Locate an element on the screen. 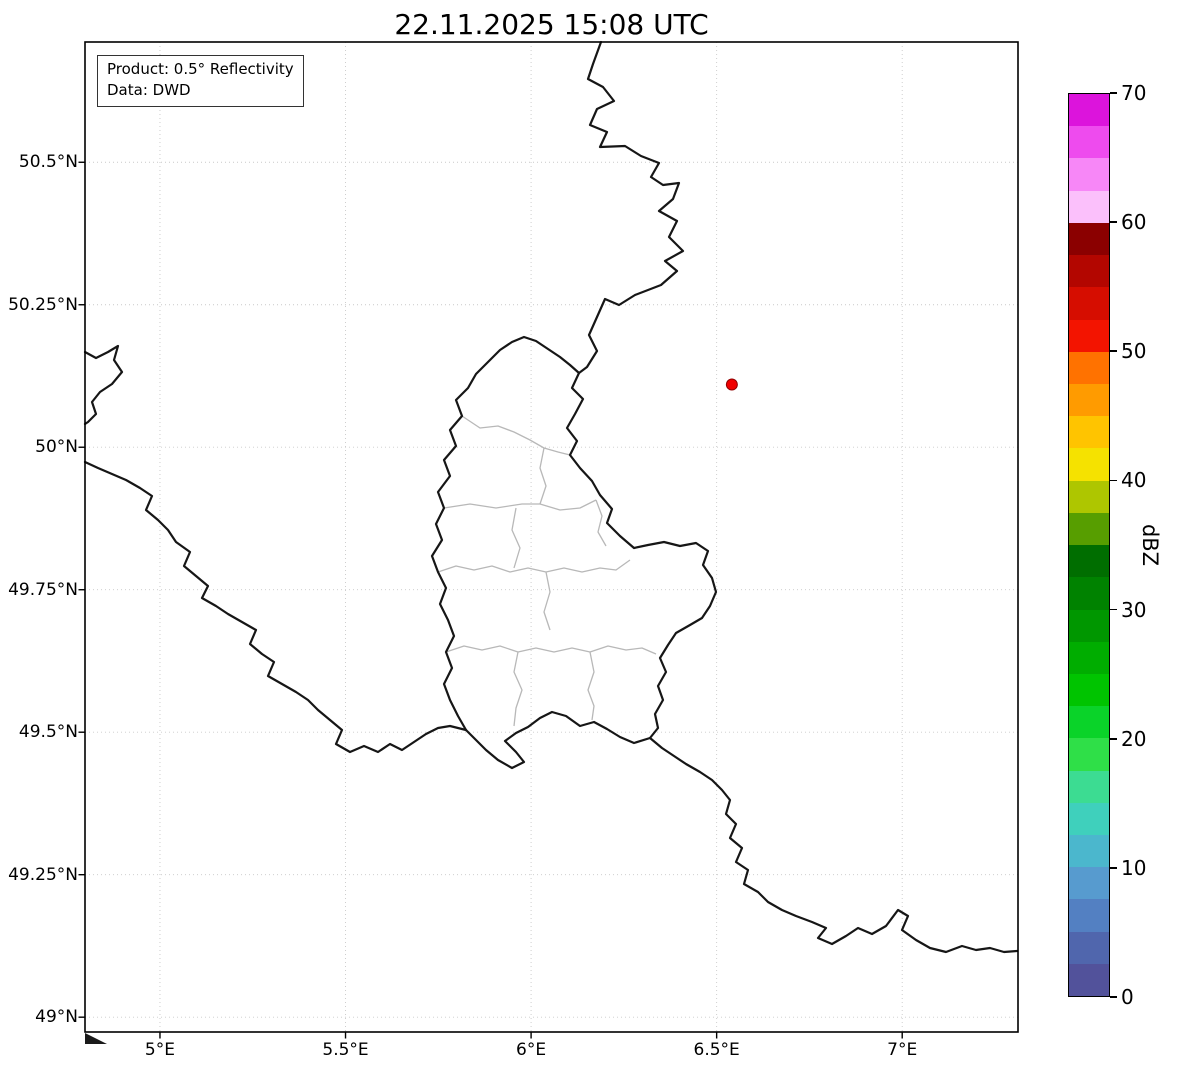 This screenshot has width=1202, height=1081. colorbar-tick-label: 20 is located at coordinates (1134, 738).